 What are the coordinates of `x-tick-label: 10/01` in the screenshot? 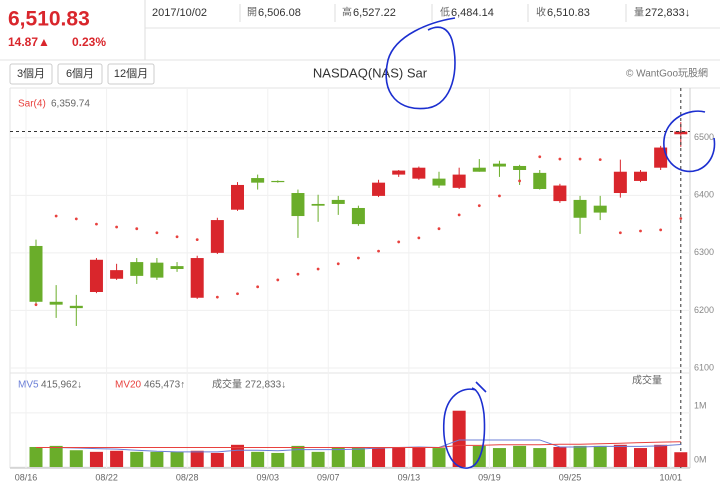 It's located at (671, 477).